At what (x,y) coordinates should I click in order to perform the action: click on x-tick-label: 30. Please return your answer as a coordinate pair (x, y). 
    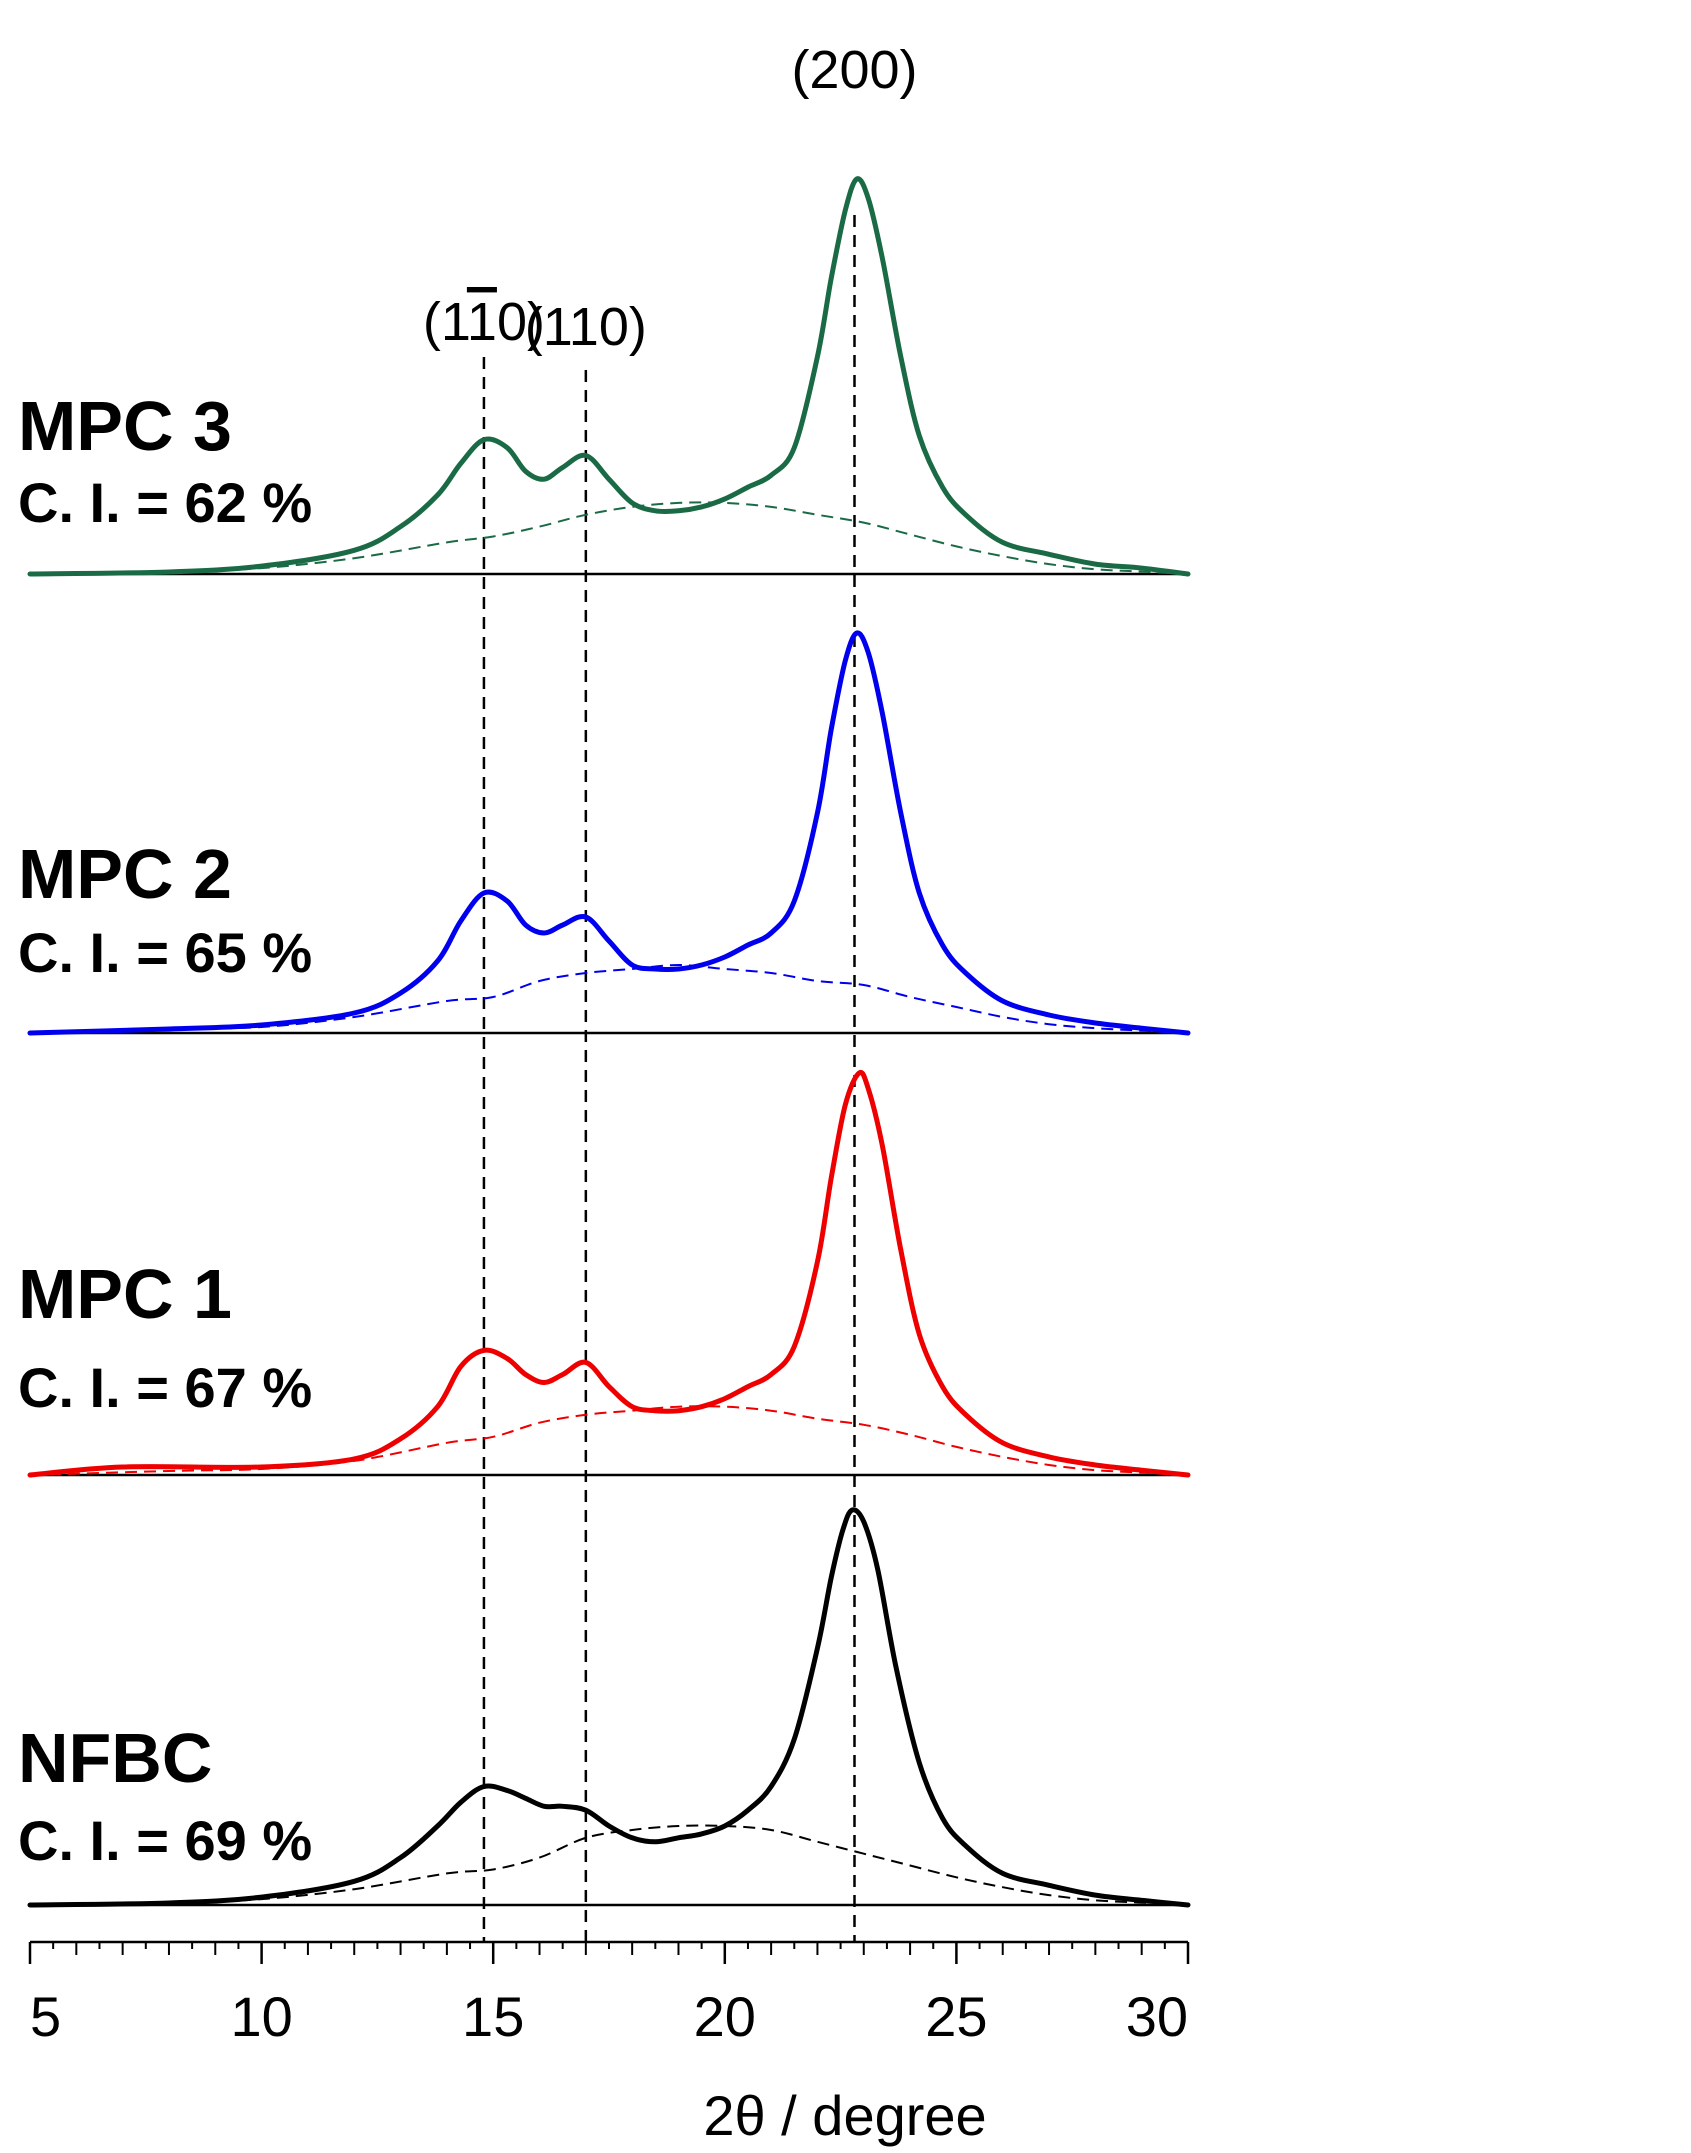
    Looking at the image, I should click on (1157, 2016).